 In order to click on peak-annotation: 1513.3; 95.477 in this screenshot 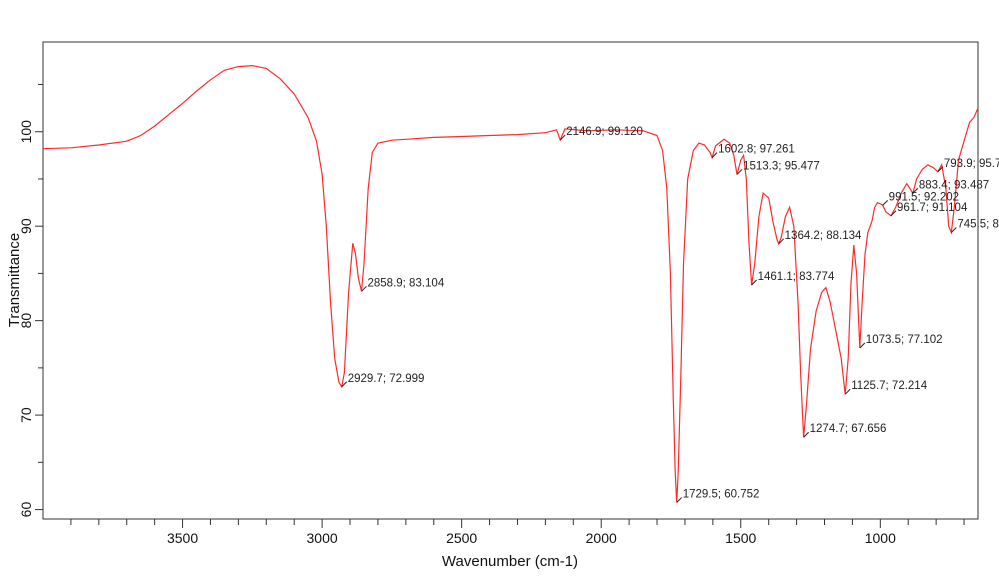, I will do `click(778, 167)`.